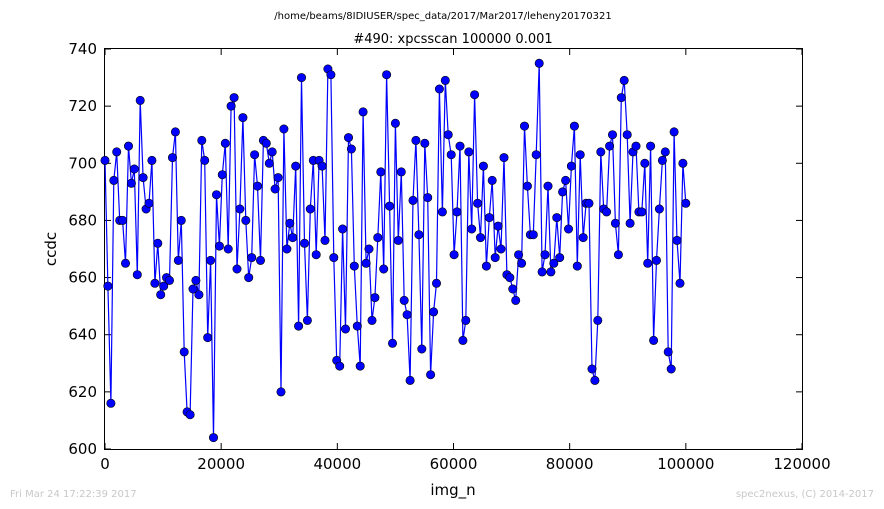 The height and width of the screenshot is (509, 884). Describe the element at coordinates (73, 494) in the screenshot. I see `footer-timestamp: Fri Mar 24 17:22:39 2017` at that location.